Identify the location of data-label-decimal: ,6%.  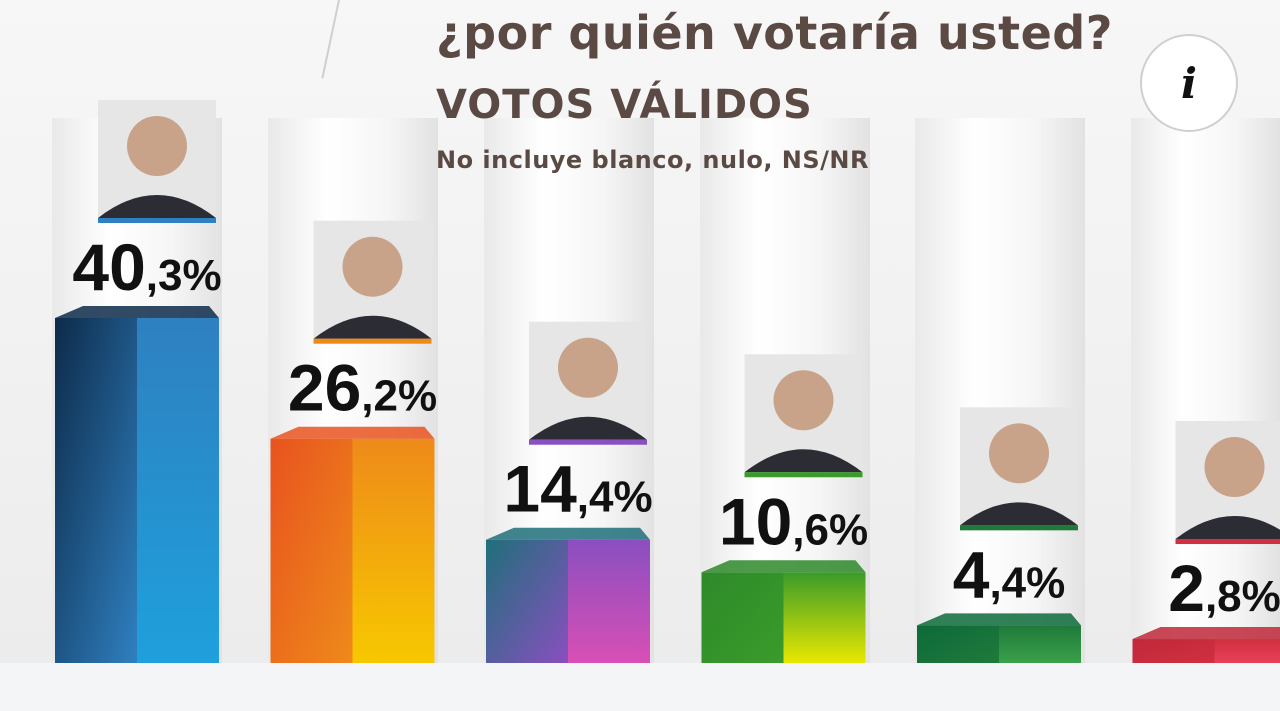
(830, 529).